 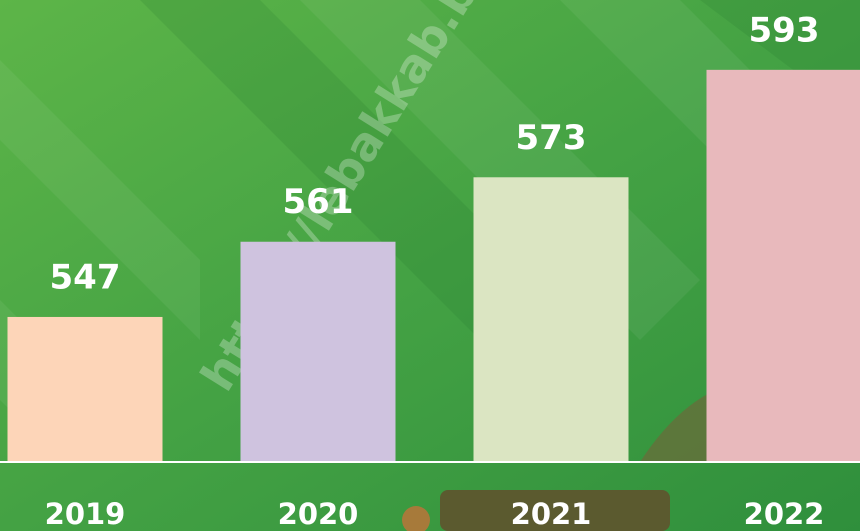 I want to click on x-tick-label: 2021, so click(x=551, y=514).